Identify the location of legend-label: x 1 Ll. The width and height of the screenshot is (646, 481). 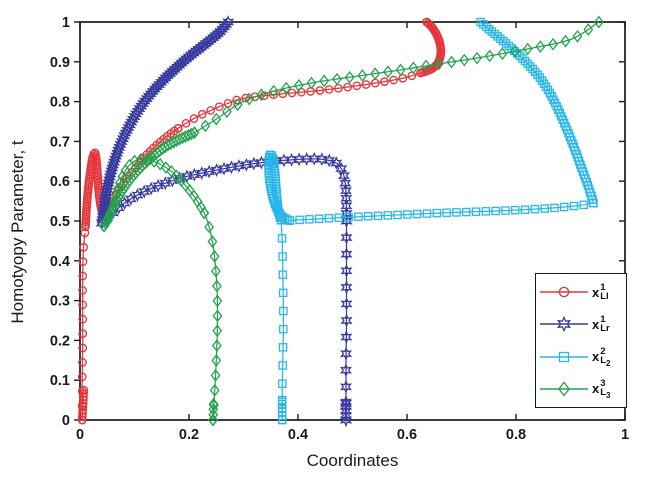
(600, 292).